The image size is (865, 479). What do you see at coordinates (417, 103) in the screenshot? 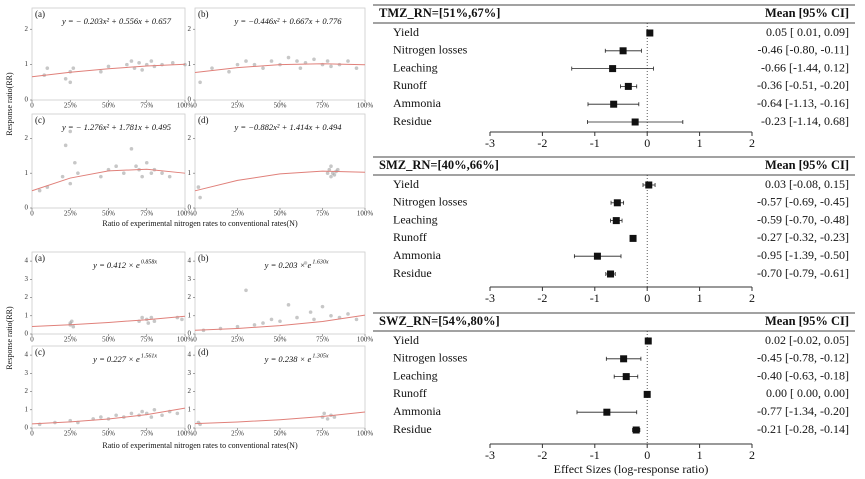
I see `row-label: Ammonia` at bounding box center [417, 103].